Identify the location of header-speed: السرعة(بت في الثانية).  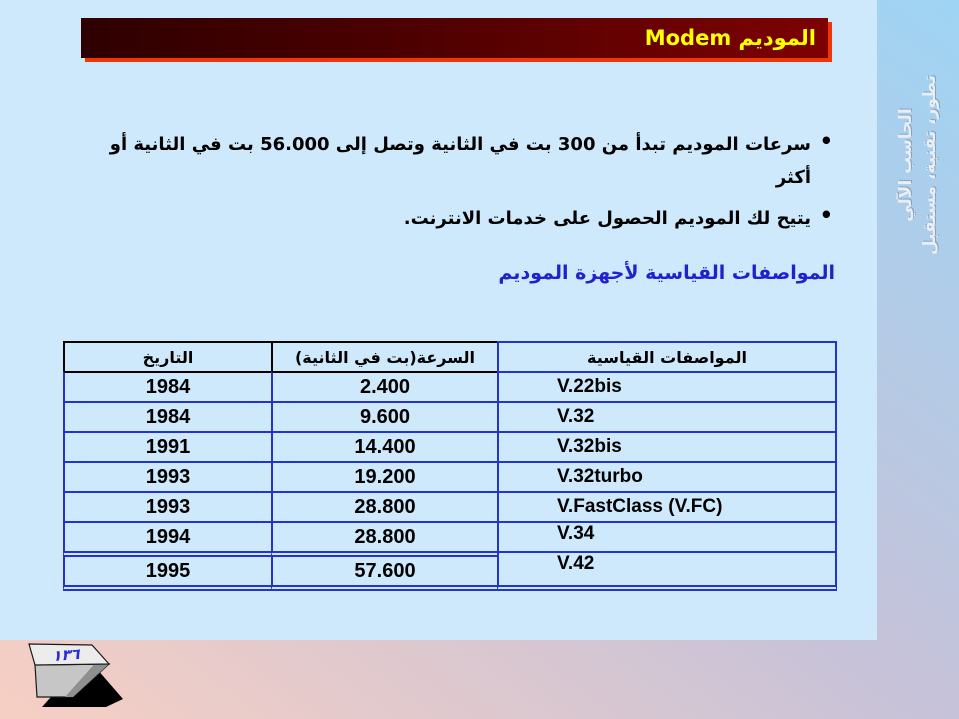
(384, 356).